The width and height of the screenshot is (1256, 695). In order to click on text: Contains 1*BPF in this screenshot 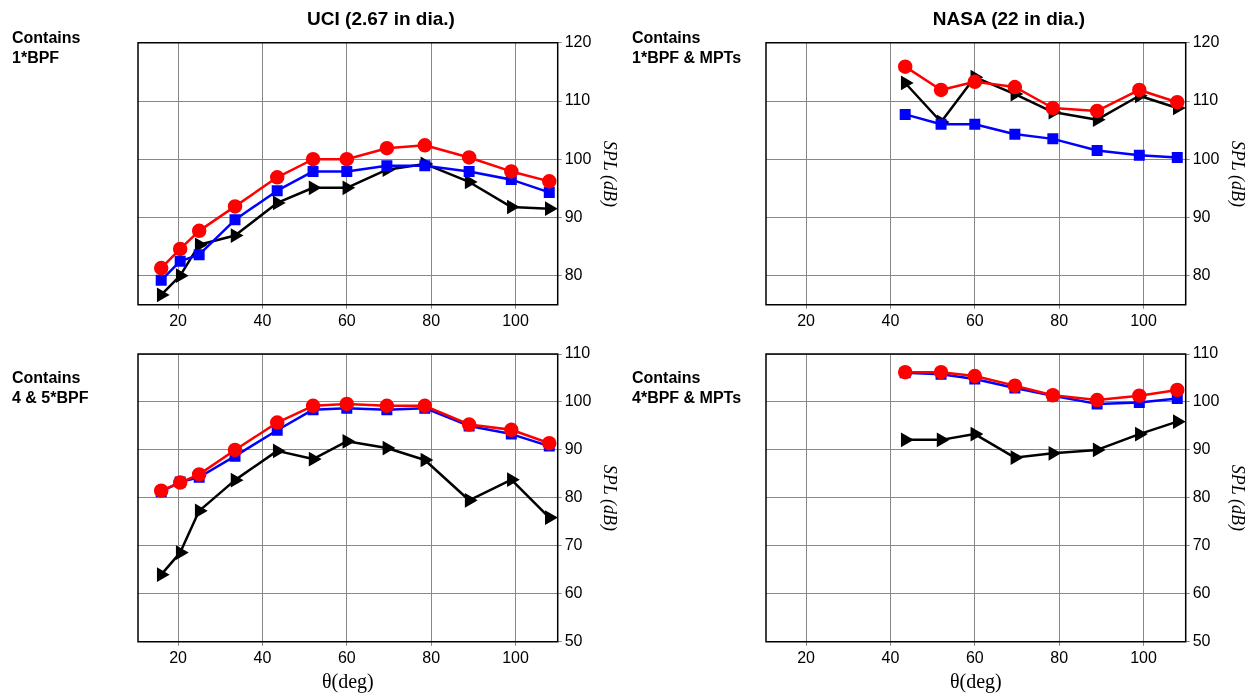, I will do `click(46, 48)`.